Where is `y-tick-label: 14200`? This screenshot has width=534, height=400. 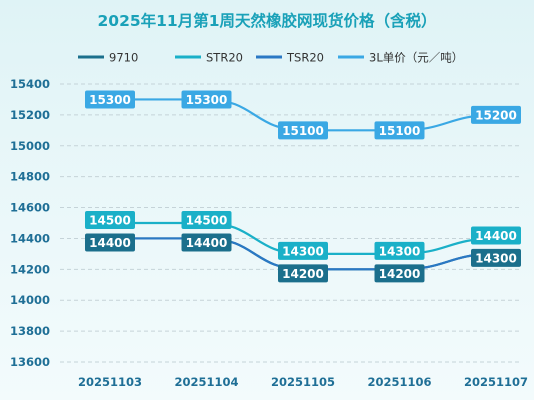 y-tick-label: 14200 is located at coordinates (30, 269).